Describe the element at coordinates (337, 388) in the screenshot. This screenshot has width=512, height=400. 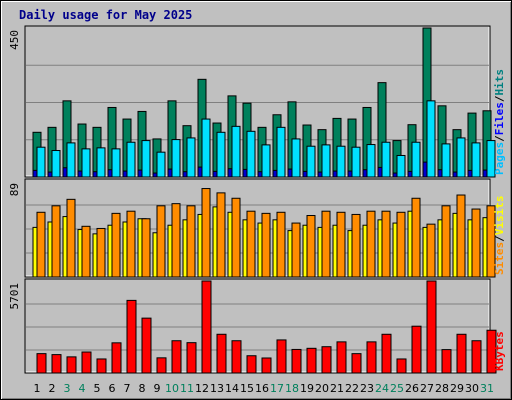
I see `x-tick-day-21: 21` at that location.